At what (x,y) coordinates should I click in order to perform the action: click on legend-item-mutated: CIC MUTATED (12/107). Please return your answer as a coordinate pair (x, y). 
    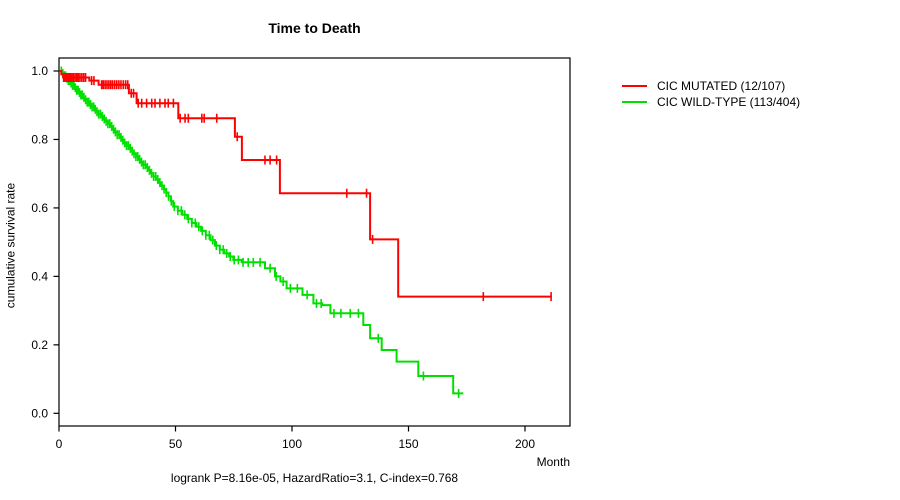
    Looking at the image, I should click on (711, 86).